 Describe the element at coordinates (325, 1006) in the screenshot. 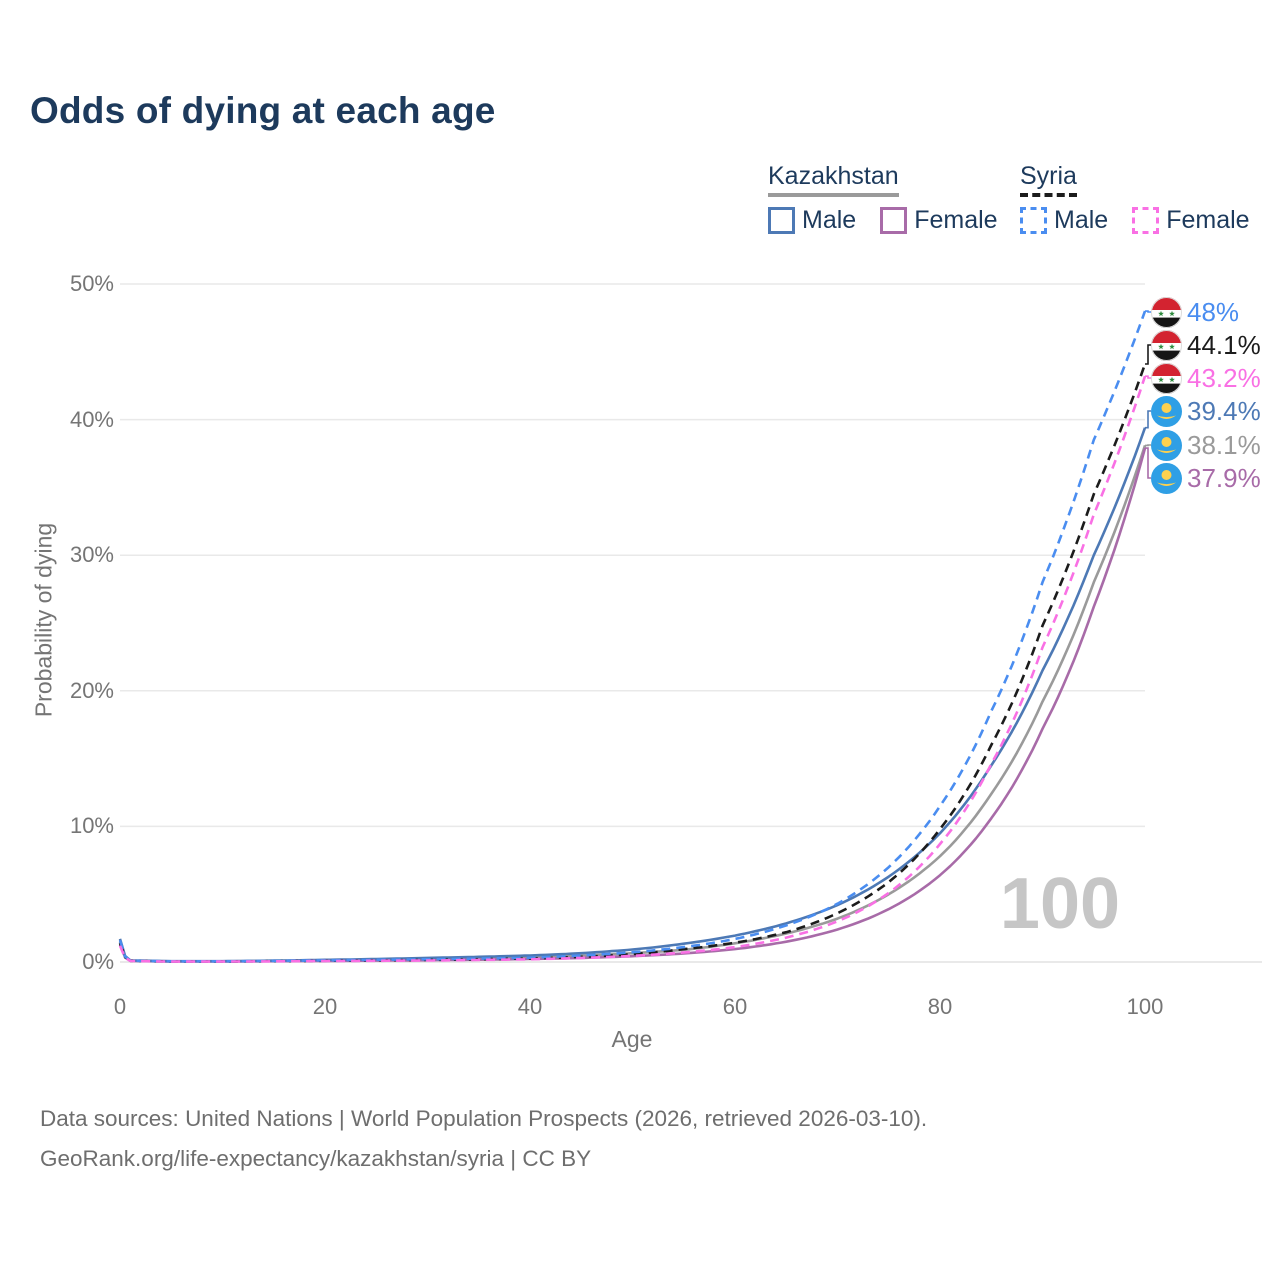

I see `x-axis-tick-20: 20` at that location.